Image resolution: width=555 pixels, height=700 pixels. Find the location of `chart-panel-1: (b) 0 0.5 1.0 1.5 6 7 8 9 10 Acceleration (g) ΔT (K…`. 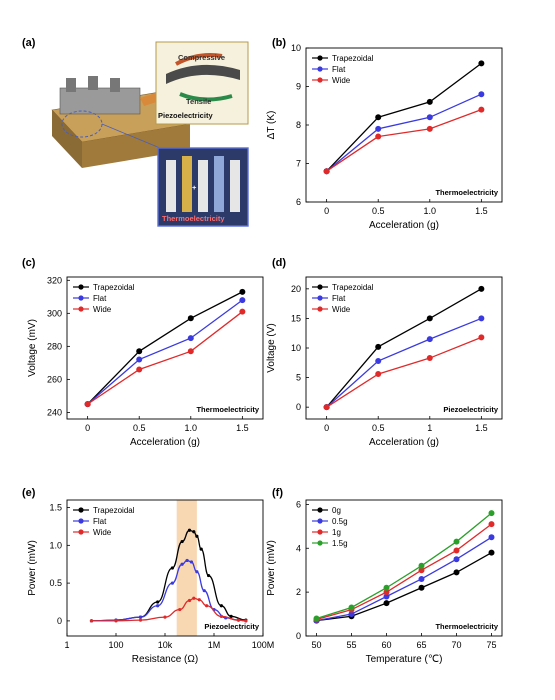

chart-panel-1: (b) 0 0.5 1.0 1.5 6 7 8 9 10 Acceleration (g) ΔT (K… is located at coordinates (384, 134).